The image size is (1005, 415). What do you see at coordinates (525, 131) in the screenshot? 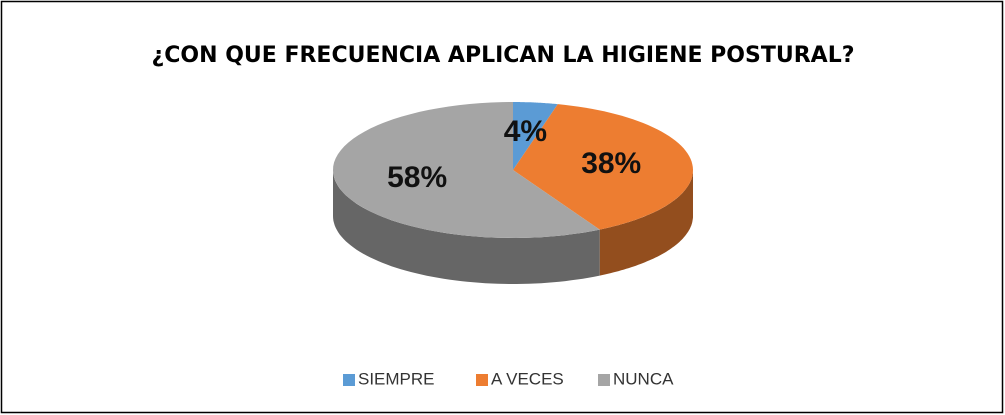
I see `data-label: 4%` at bounding box center [525, 131].